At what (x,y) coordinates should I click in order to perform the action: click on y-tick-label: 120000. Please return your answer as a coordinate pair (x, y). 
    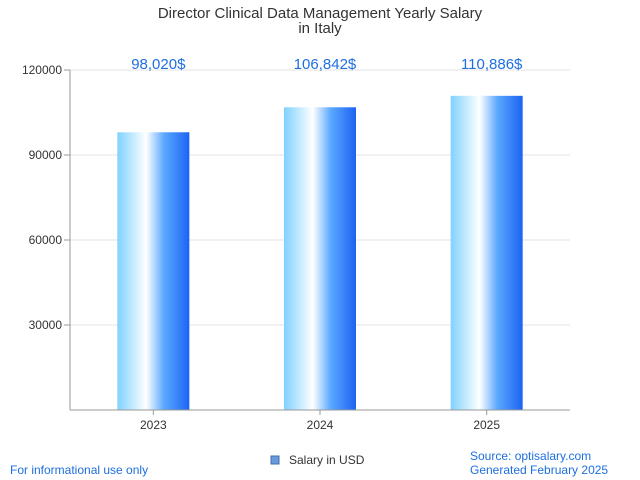
    Looking at the image, I should click on (42, 70).